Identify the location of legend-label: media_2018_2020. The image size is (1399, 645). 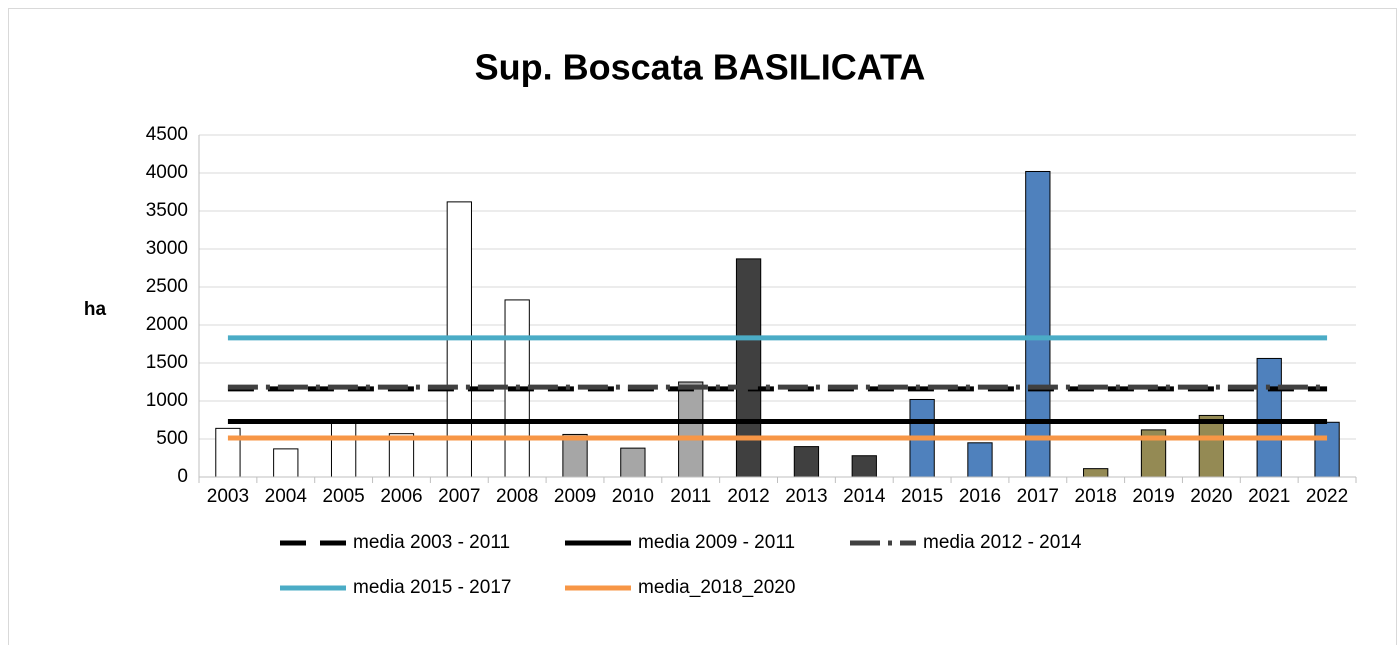
(716, 587).